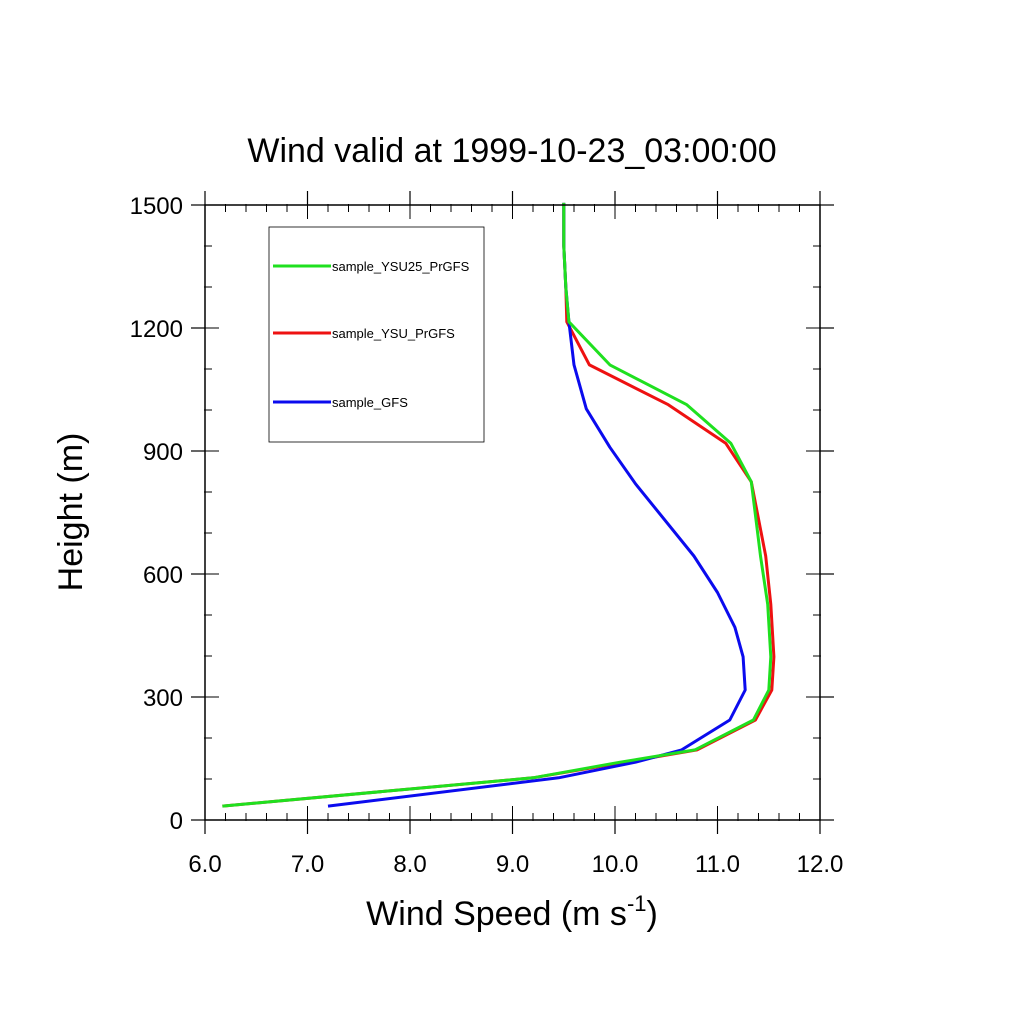  I want to click on y-tick-label: 0, so click(176, 821).